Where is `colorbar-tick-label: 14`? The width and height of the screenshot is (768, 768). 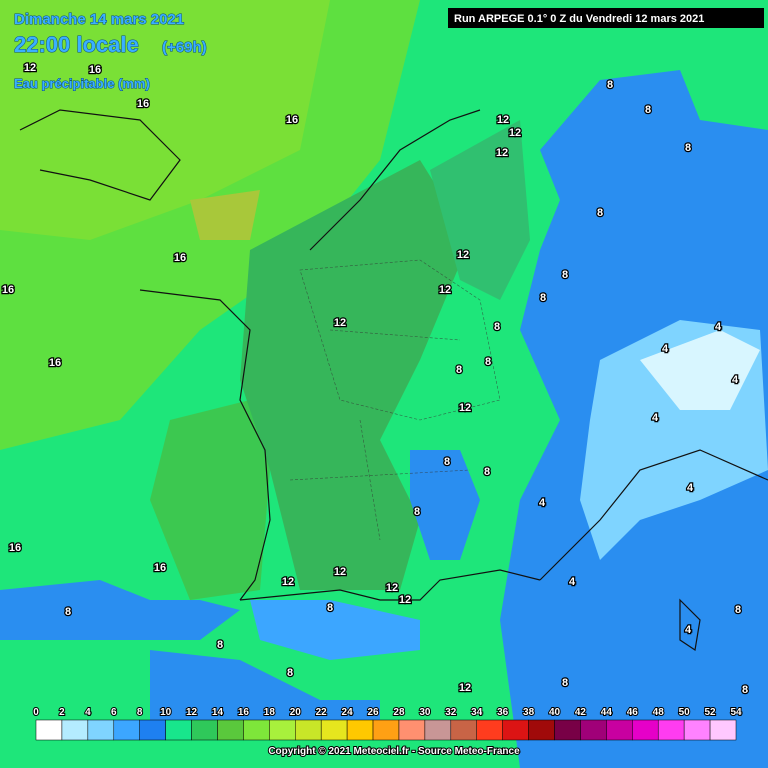 colorbar-tick-label: 14 is located at coordinates (218, 712).